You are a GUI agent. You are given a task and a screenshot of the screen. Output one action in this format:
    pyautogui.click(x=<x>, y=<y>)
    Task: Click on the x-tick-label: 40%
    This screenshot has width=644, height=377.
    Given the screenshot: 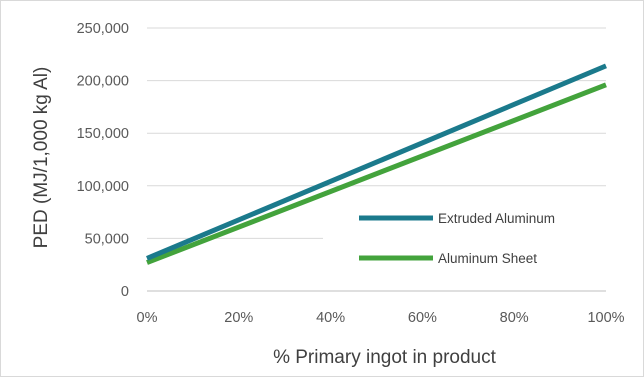 What is the action you would take?
    pyautogui.click(x=330, y=318)
    